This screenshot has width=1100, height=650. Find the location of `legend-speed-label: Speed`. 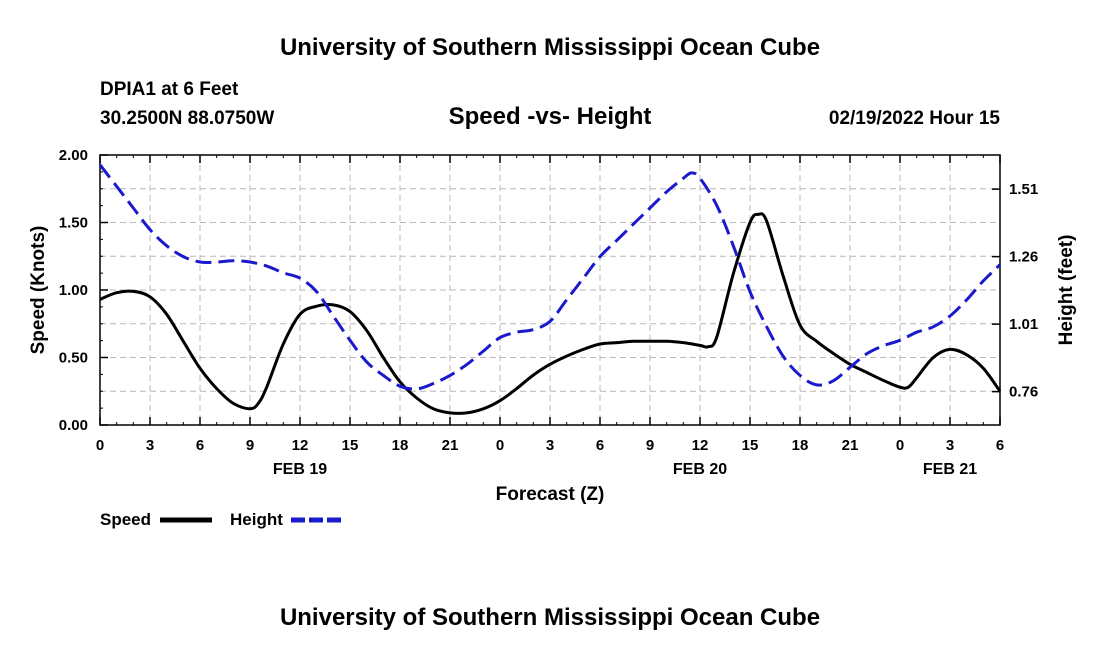

legend-speed-label: Speed is located at coordinates (125, 519).